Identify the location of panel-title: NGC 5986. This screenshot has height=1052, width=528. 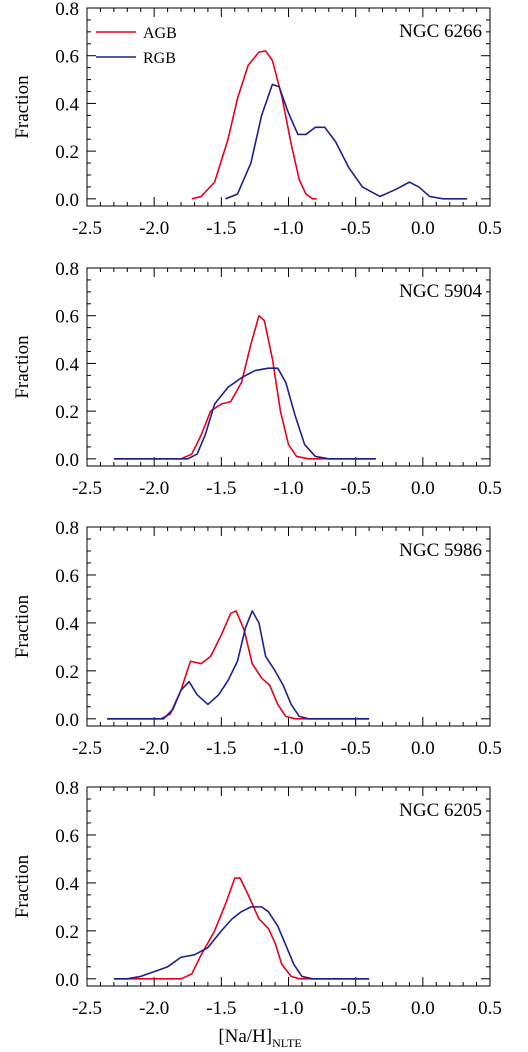
(440, 550).